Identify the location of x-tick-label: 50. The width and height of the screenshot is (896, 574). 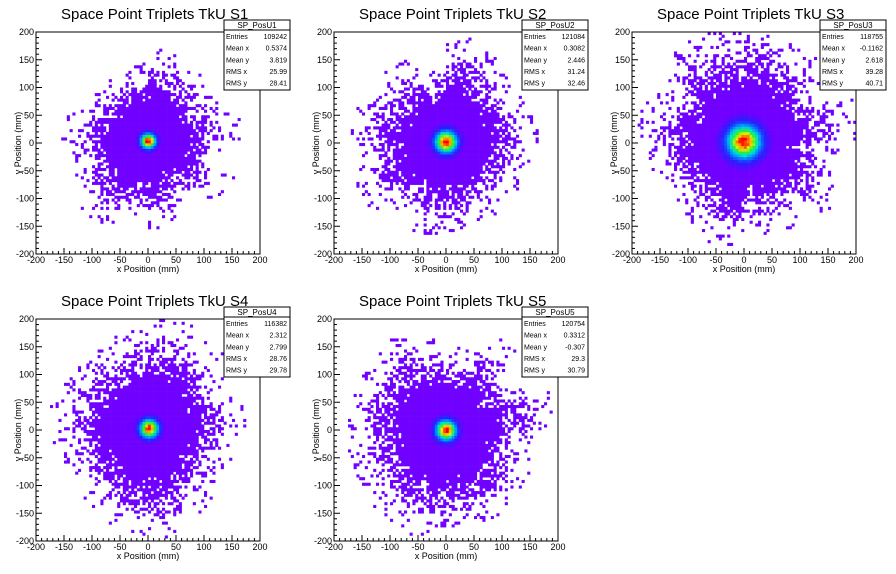
(176, 260).